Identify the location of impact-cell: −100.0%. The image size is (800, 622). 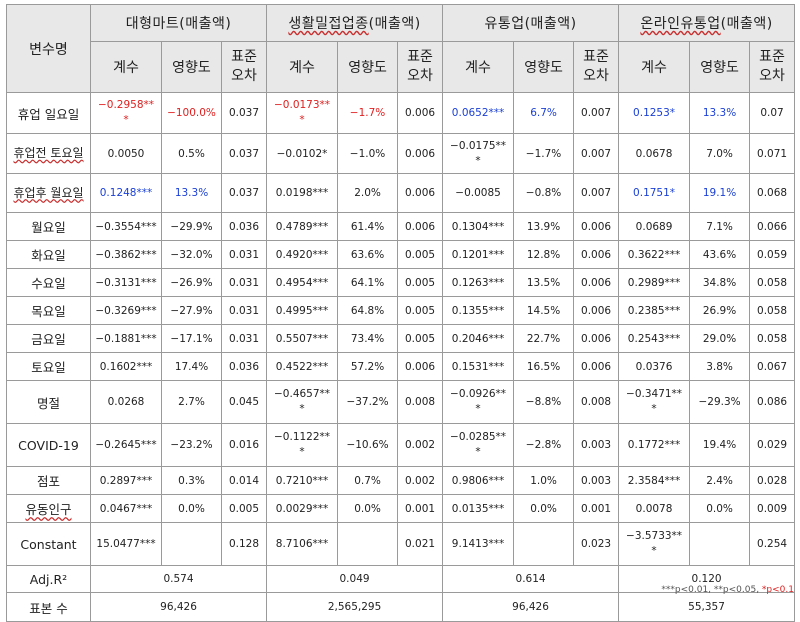
(191, 113).